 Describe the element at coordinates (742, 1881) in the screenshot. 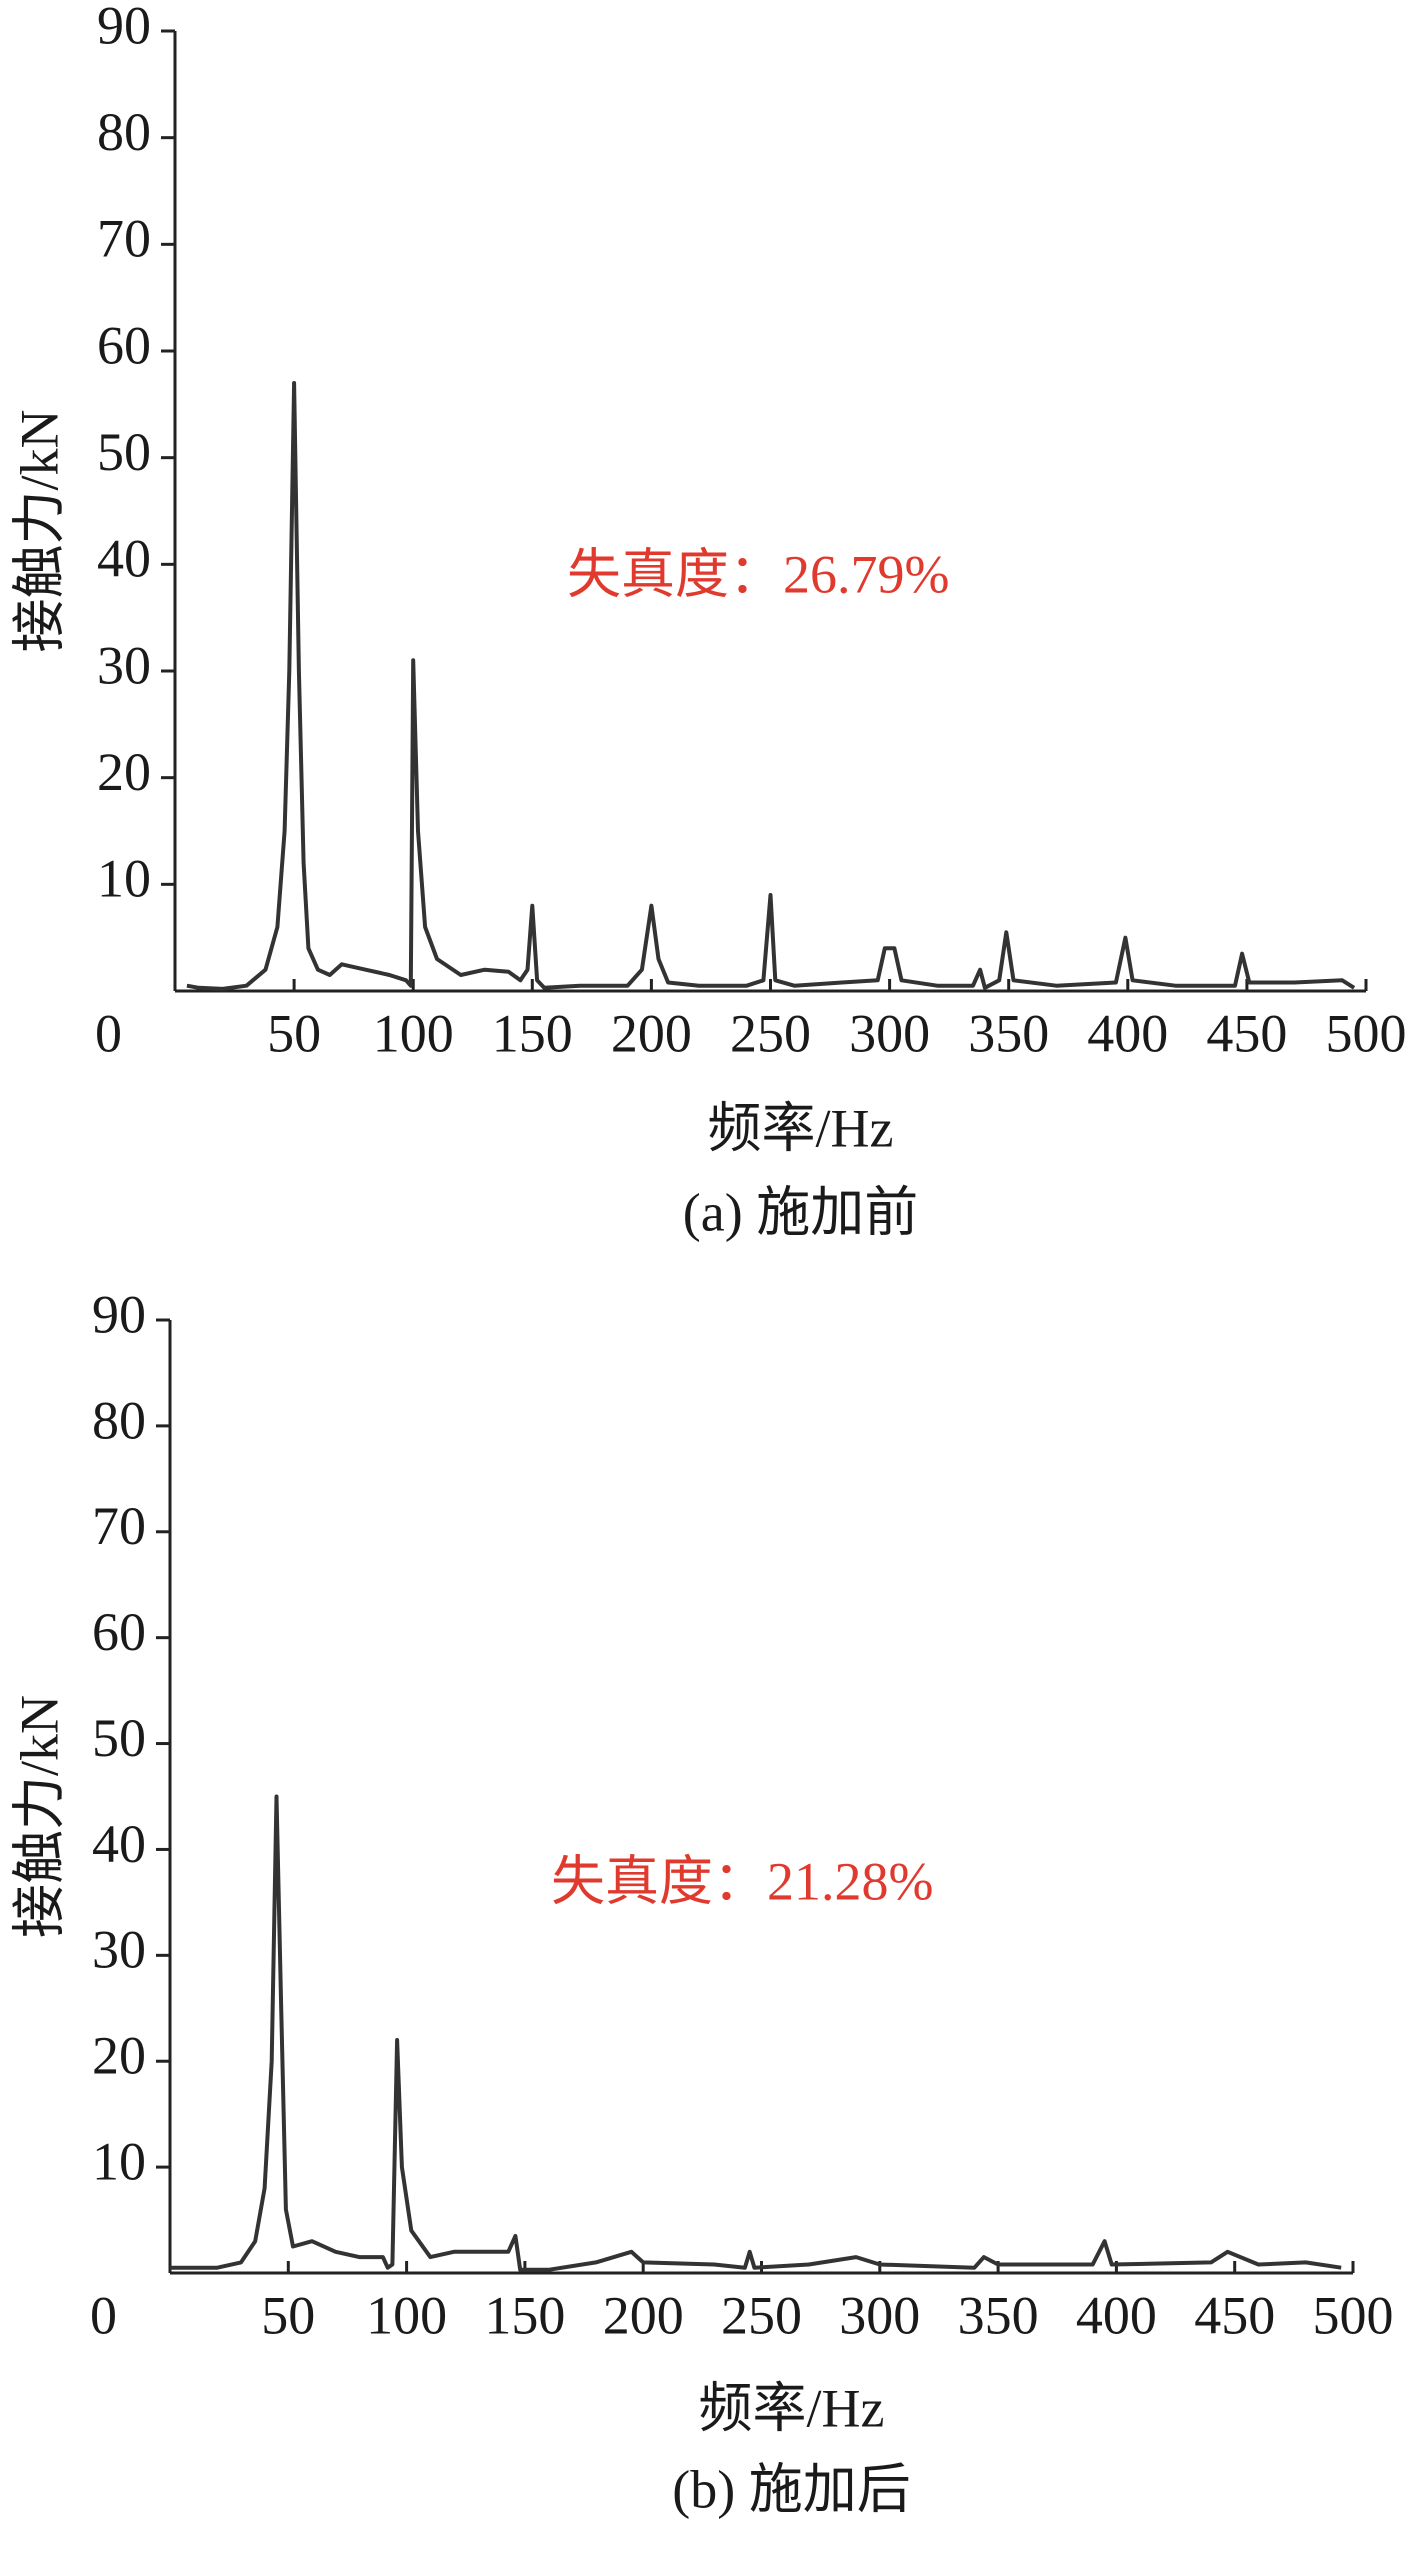

I see `annotation: 失真度：21.28%` at that location.